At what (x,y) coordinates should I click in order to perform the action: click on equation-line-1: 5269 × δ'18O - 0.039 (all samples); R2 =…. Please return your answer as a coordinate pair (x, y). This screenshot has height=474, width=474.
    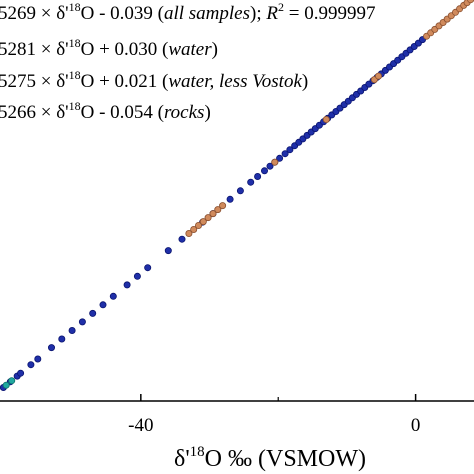
    Looking at the image, I should click on (187, 12).